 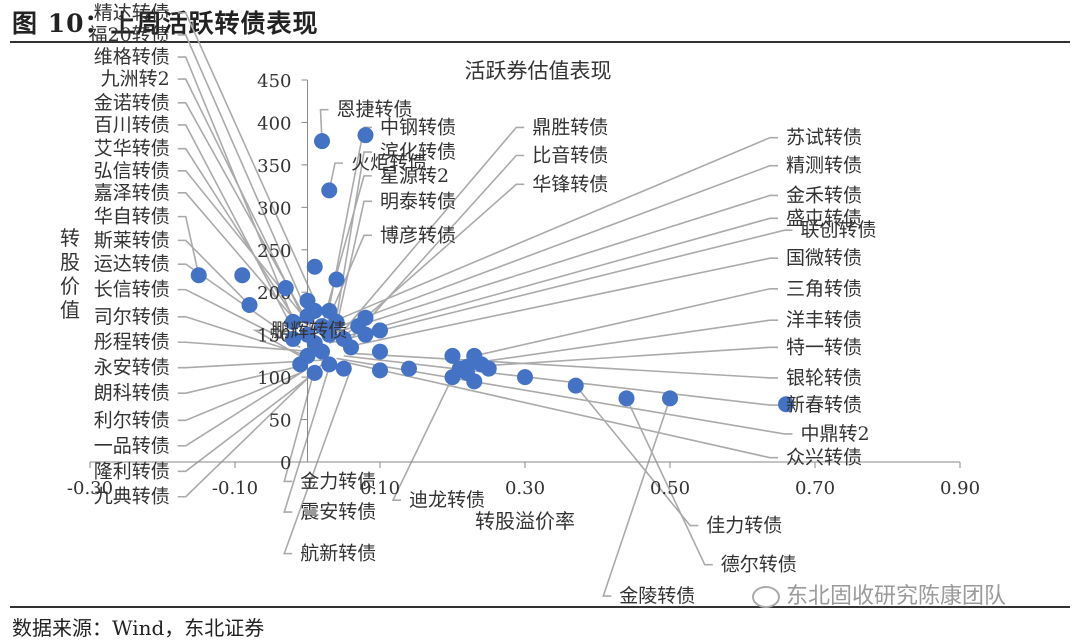 I want to click on y-tick-label: 0, so click(x=285, y=463).